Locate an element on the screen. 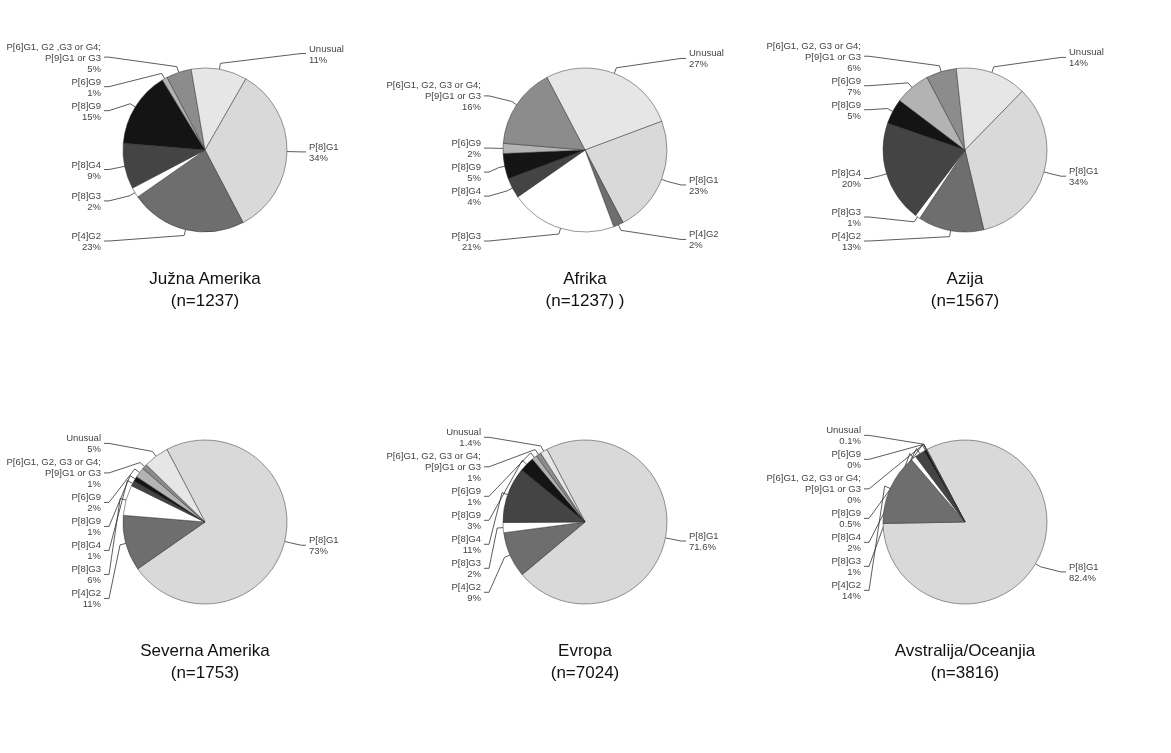 The image size is (1171, 753). data-label: 27% is located at coordinates (699, 64).